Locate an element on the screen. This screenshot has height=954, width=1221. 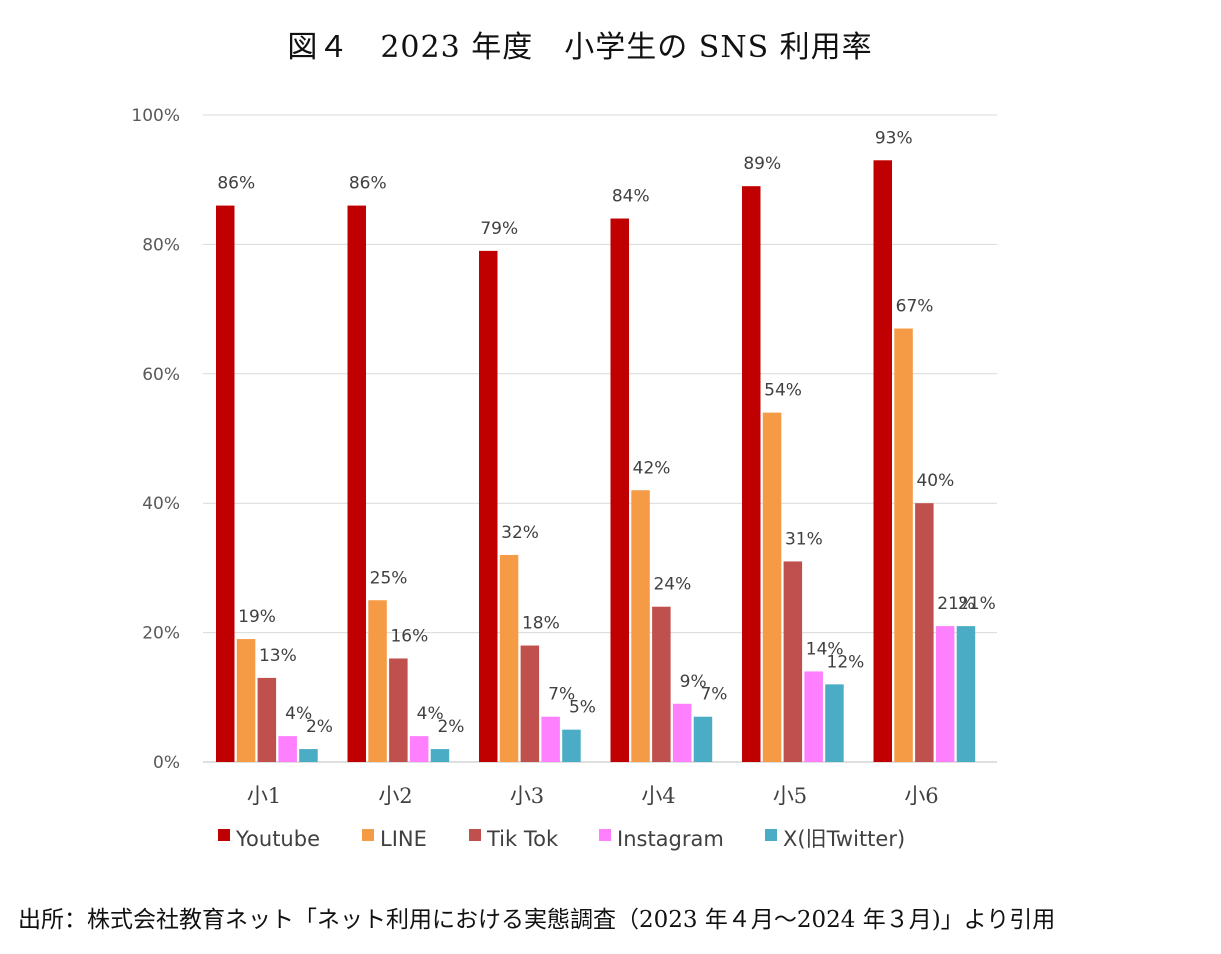
legend-label: Instagram is located at coordinates (670, 839).